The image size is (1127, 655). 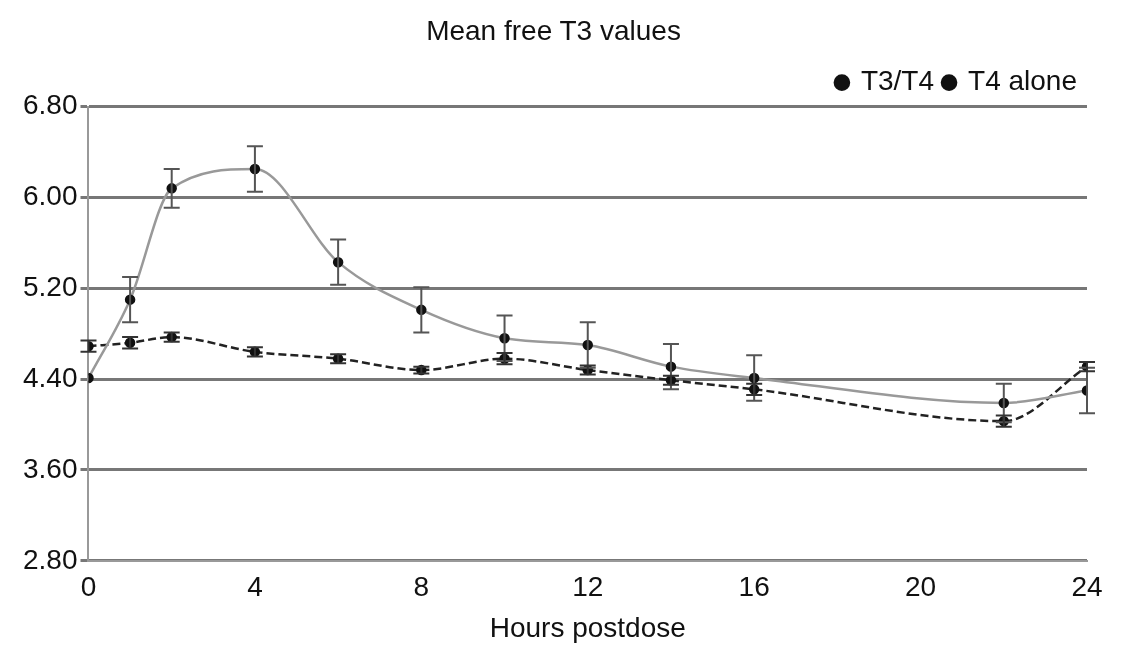 I want to click on y-tick-label: 6.80, so click(x=50, y=105).